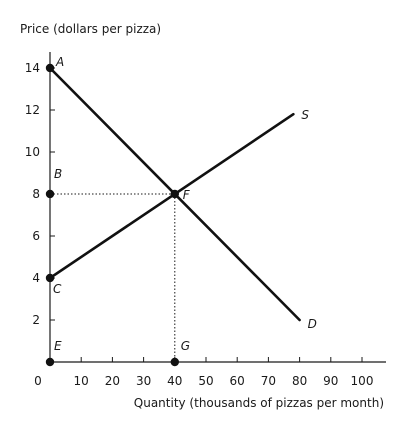 This screenshot has width=406, height=429. Describe the element at coordinates (174, 381) in the screenshot. I see `x-tick-label: 40` at that location.